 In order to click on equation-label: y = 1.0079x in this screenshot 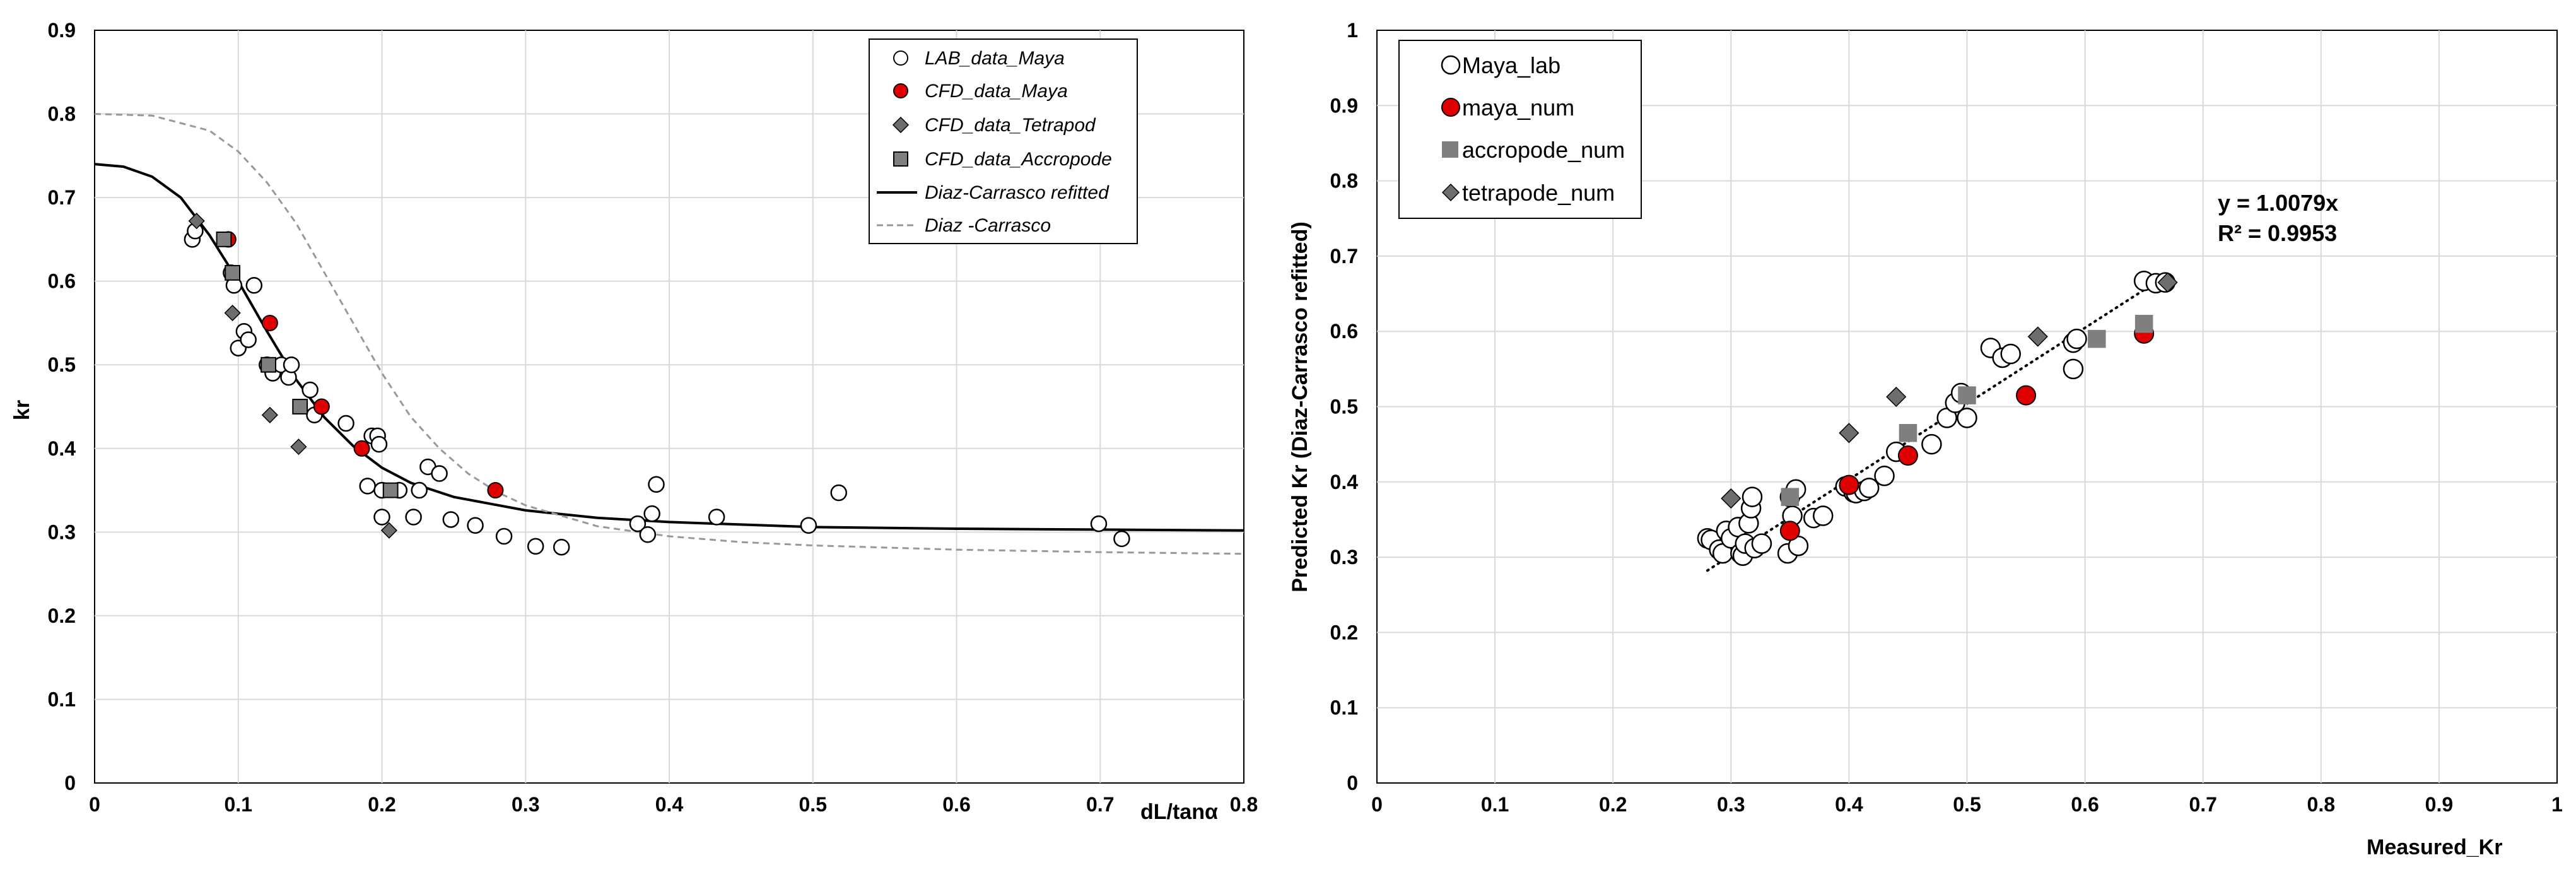, I will do `click(2278, 203)`.